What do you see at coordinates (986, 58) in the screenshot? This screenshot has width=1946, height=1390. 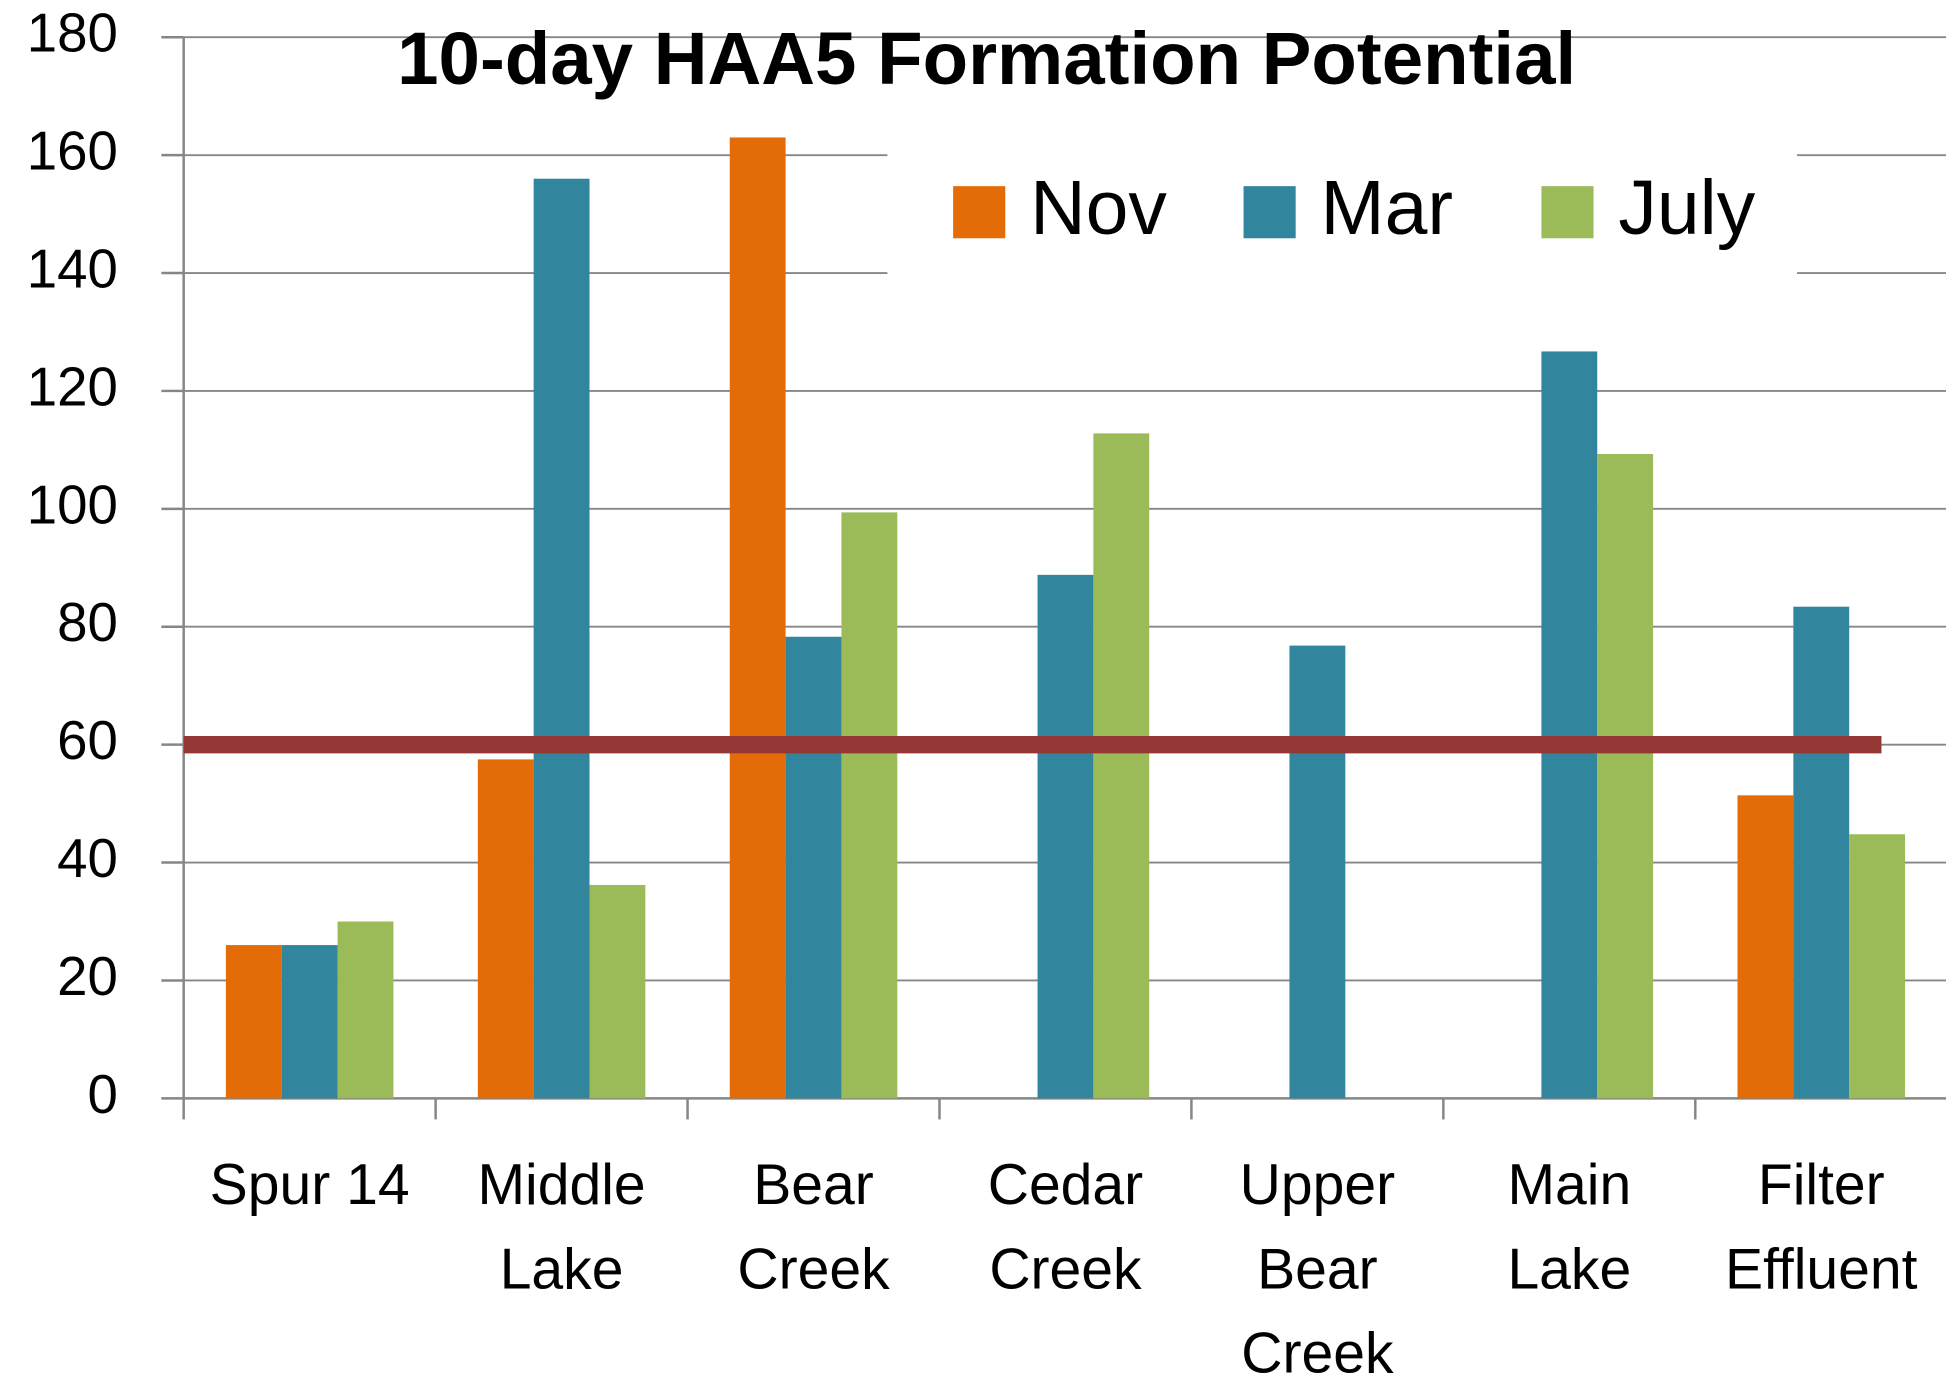 I see `chart-title: 10-day HAA5 Formation Potential` at bounding box center [986, 58].